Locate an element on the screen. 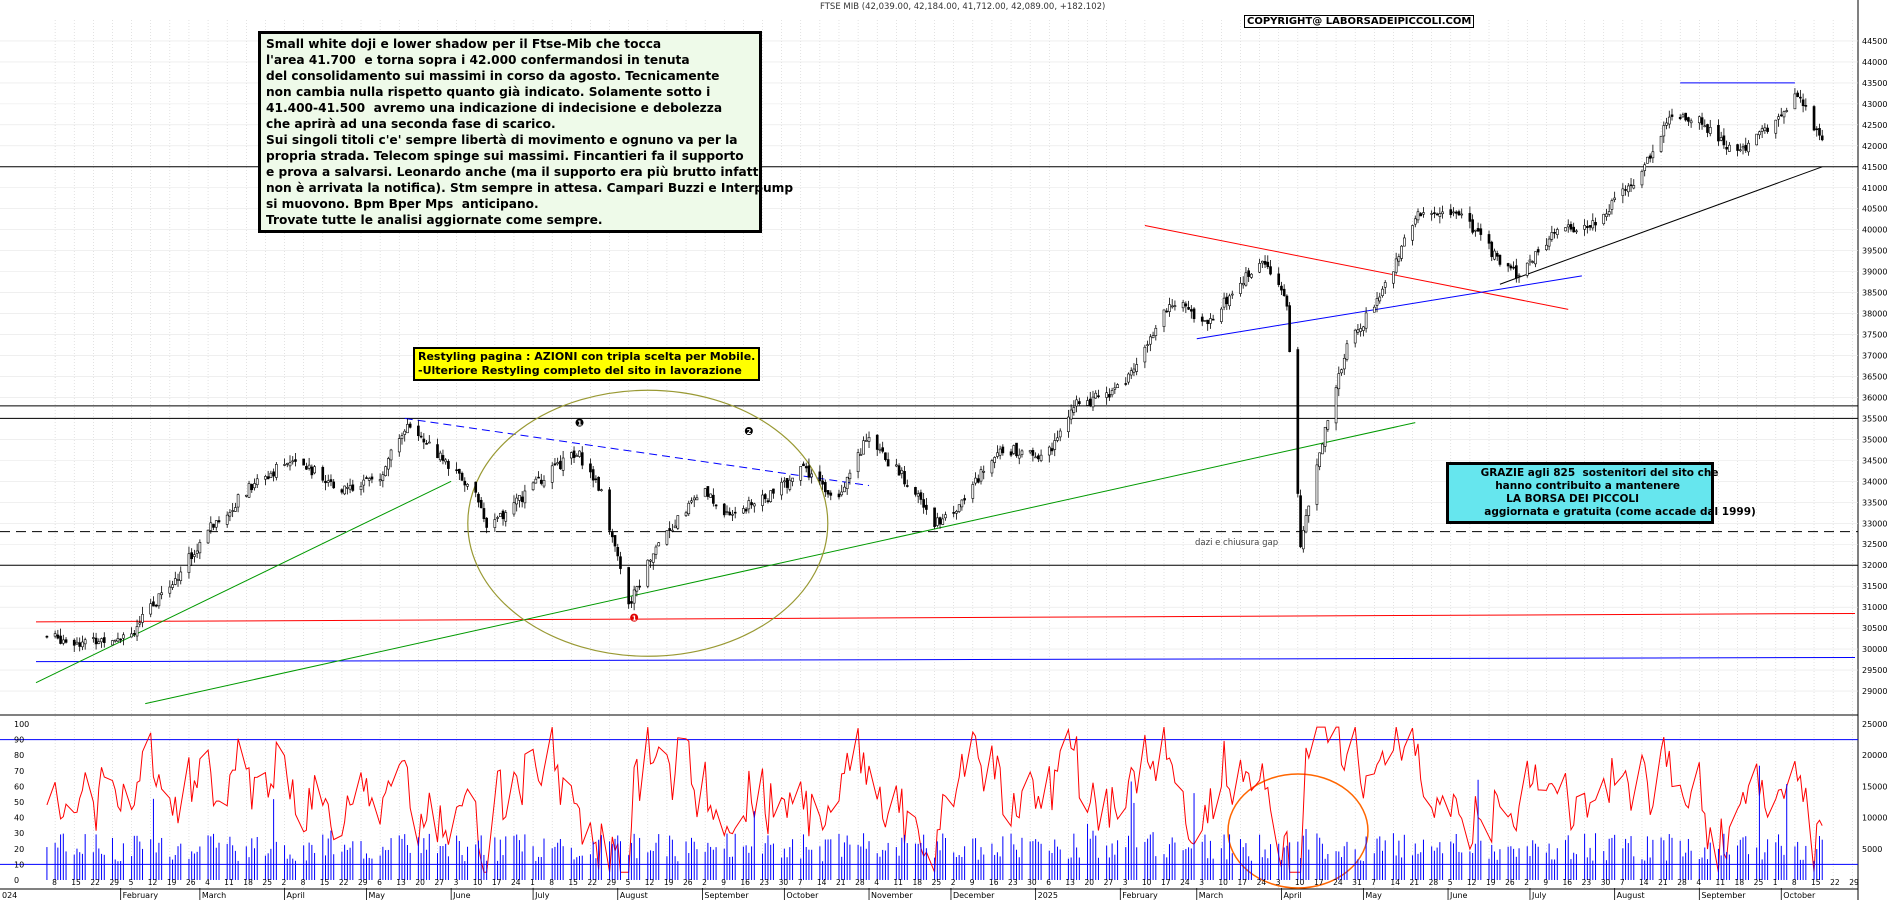 Image resolution: width=1890 pixels, height=902 pixels. price-tick-label: 38500 is located at coordinates (1874, 293).